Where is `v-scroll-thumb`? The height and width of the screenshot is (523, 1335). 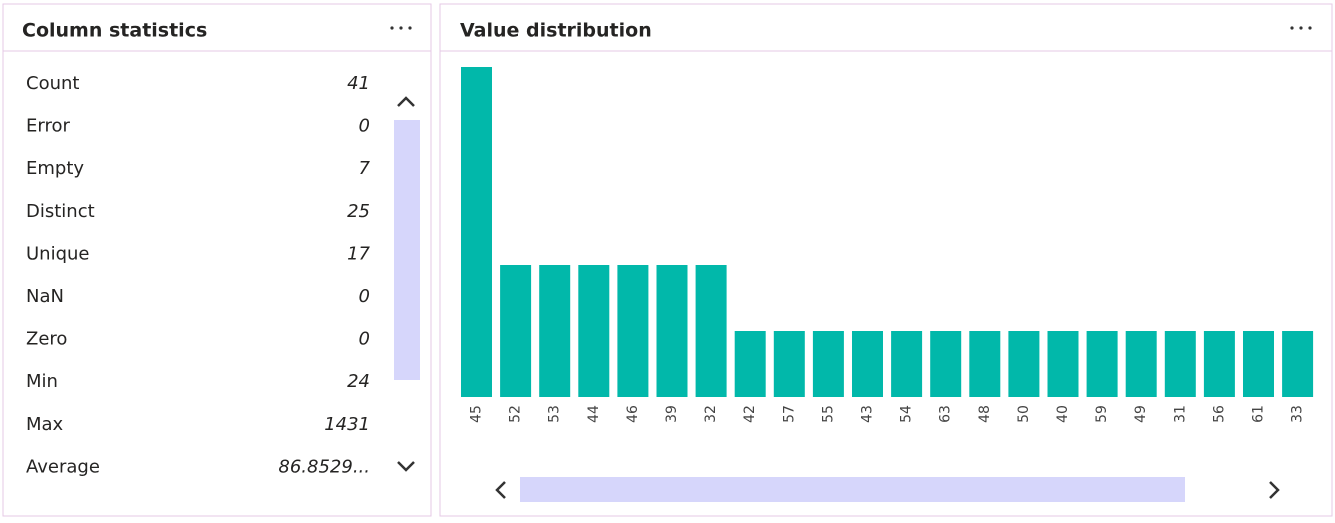 v-scroll-thumb is located at coordinates (407, 250).